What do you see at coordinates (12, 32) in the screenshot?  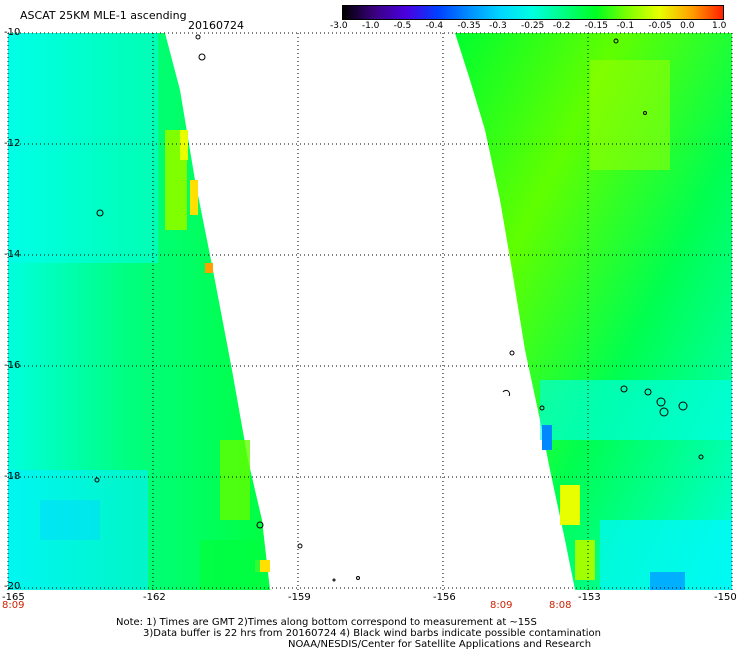 I see `lat-label: -10` at bounding box center [12, 32].